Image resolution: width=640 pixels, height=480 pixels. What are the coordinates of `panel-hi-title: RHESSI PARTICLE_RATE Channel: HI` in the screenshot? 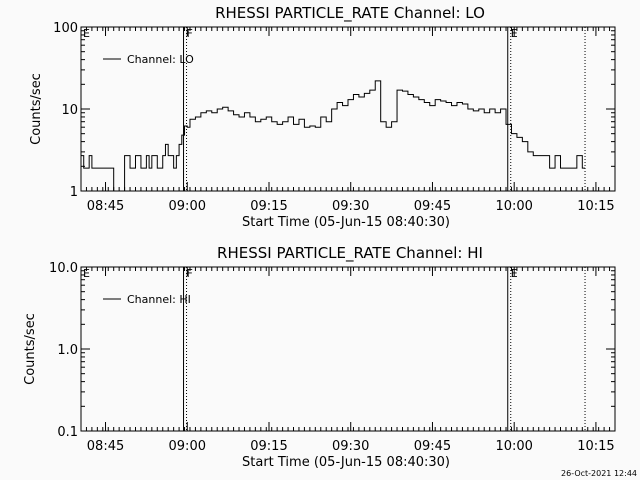 It's located at (350, 253).